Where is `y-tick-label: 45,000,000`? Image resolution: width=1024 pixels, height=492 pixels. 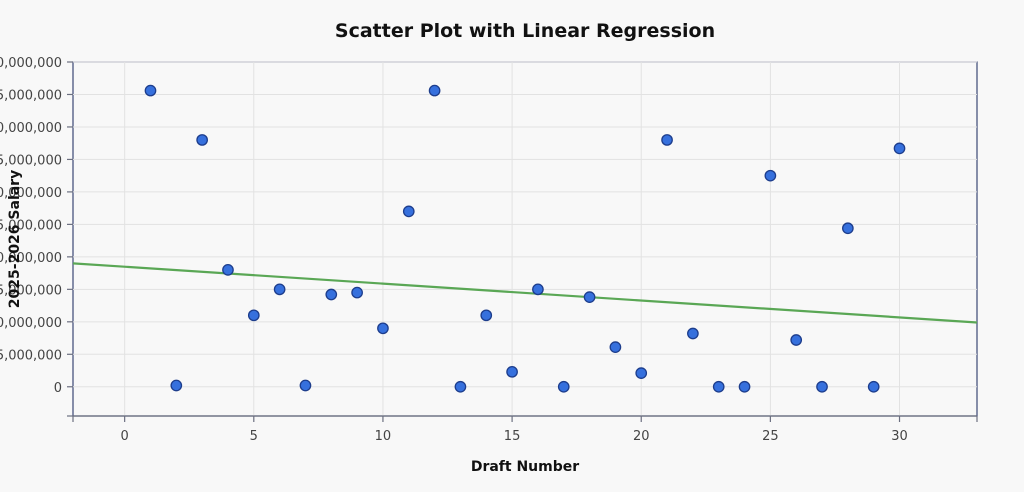
y-tick-label: 45,000,000 is located at coordinates (31, 95).